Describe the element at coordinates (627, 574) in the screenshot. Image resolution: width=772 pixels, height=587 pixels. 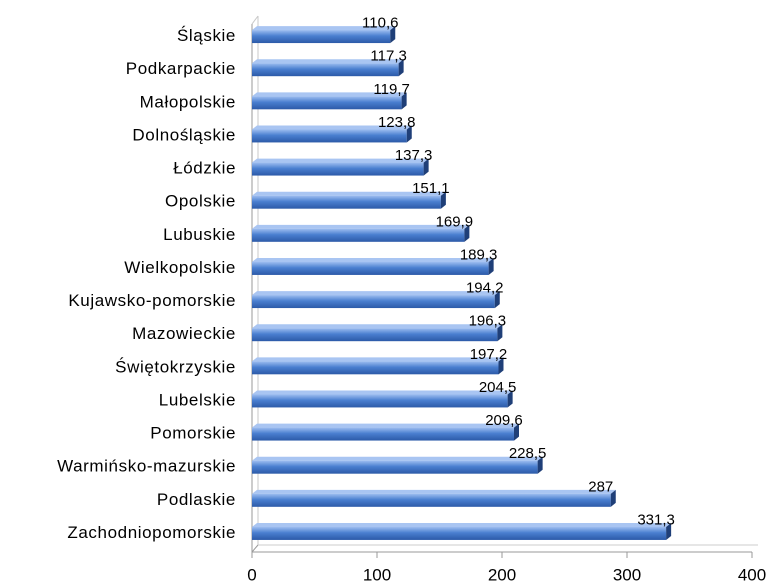
I see `x-tick-label: 300` at that location.